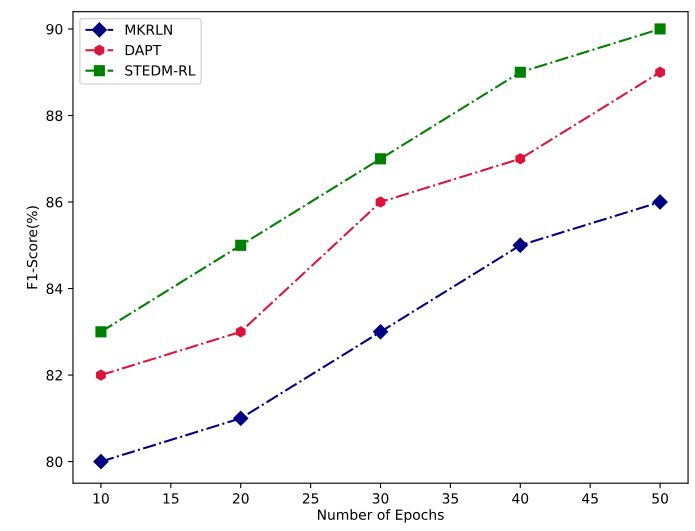 This screenshot has height=531, width=695. Describe the element at coordinates (171, 498) in the screenshot. I see `x-tick-label: 15` at that location.